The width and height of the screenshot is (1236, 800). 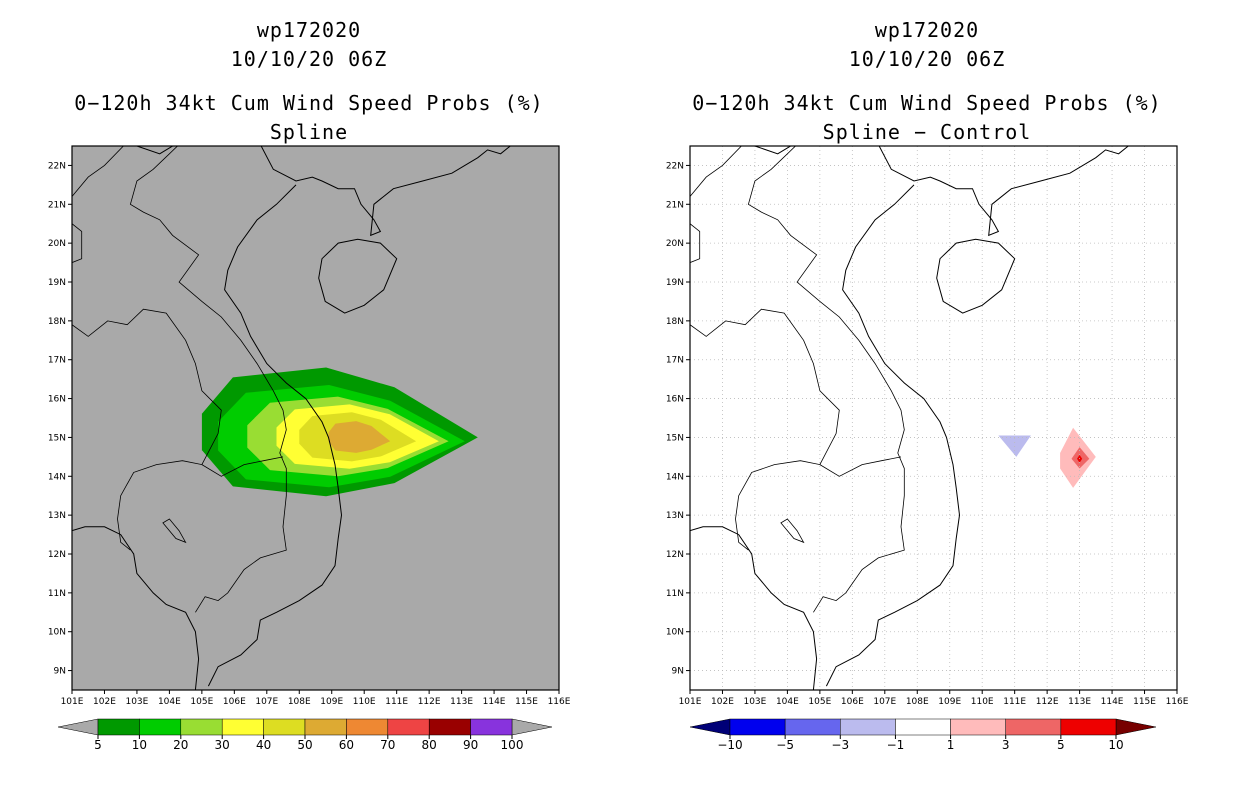 What do you see at coordinates (57, 205) in the screenshot?
I see `lat-label: 21N` at bounding box center [57, 205].